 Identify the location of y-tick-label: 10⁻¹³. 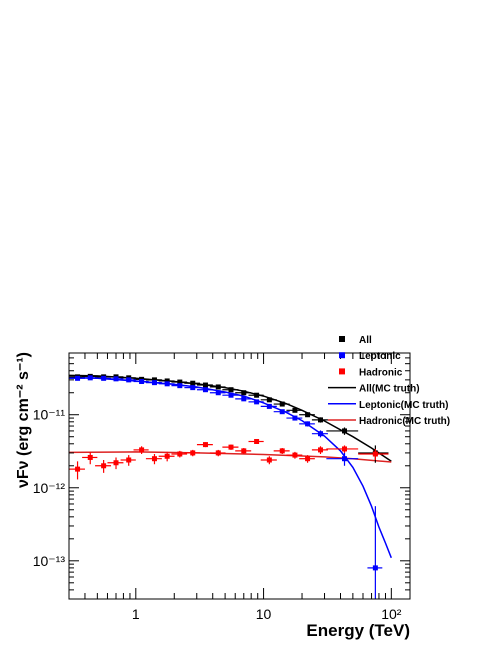
(49, 561).